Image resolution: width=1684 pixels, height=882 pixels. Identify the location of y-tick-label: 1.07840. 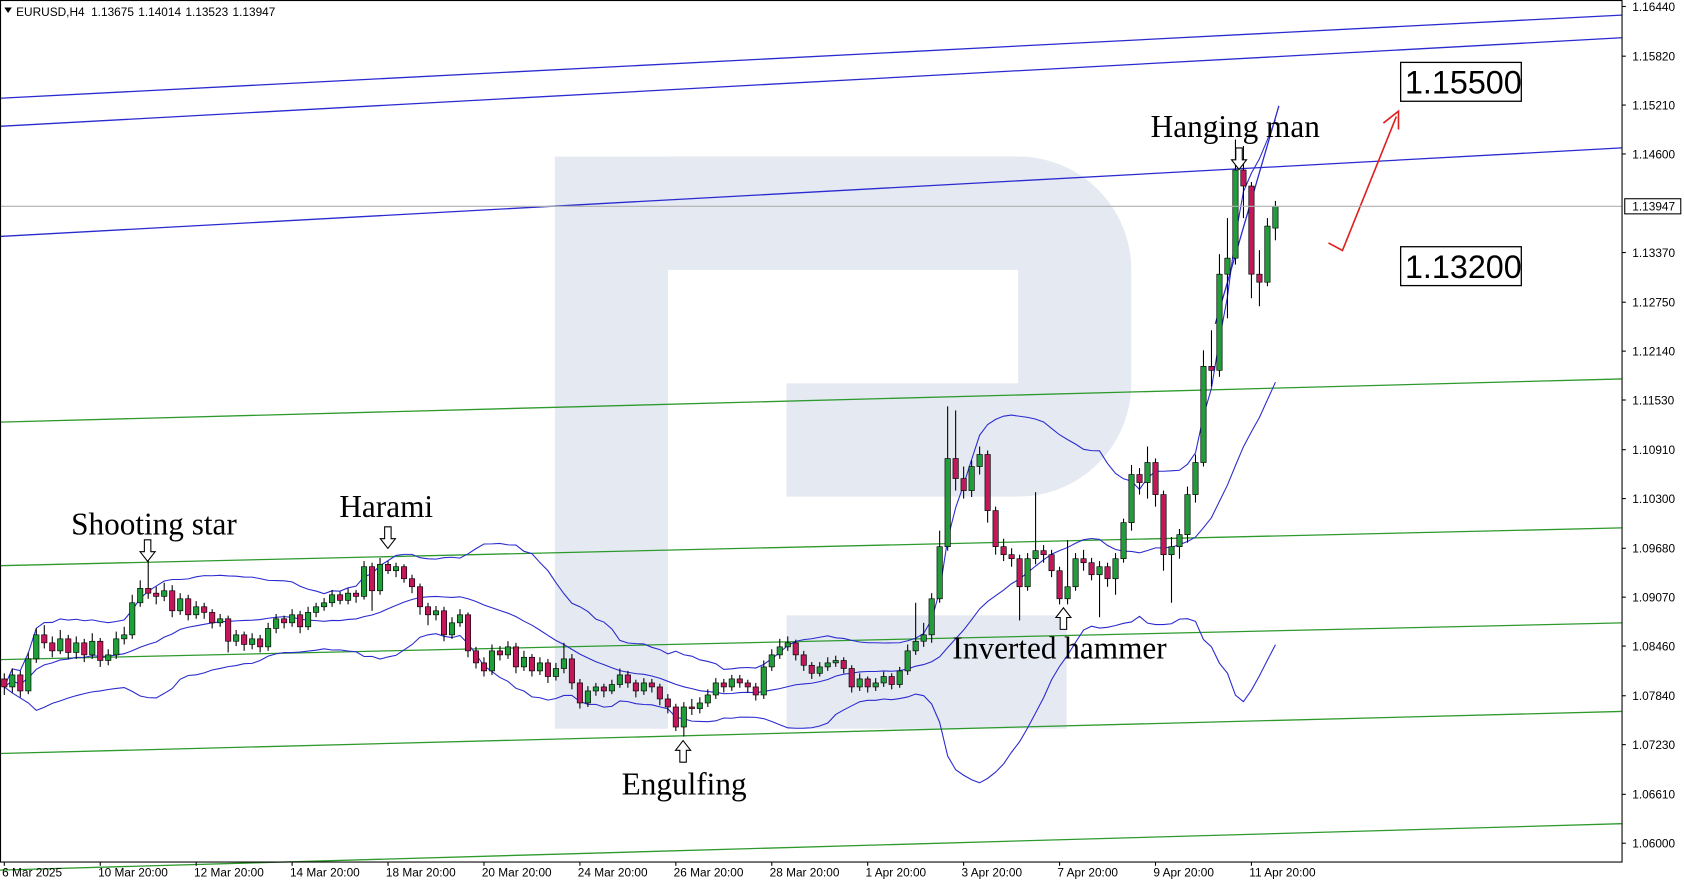
(1653, 696).